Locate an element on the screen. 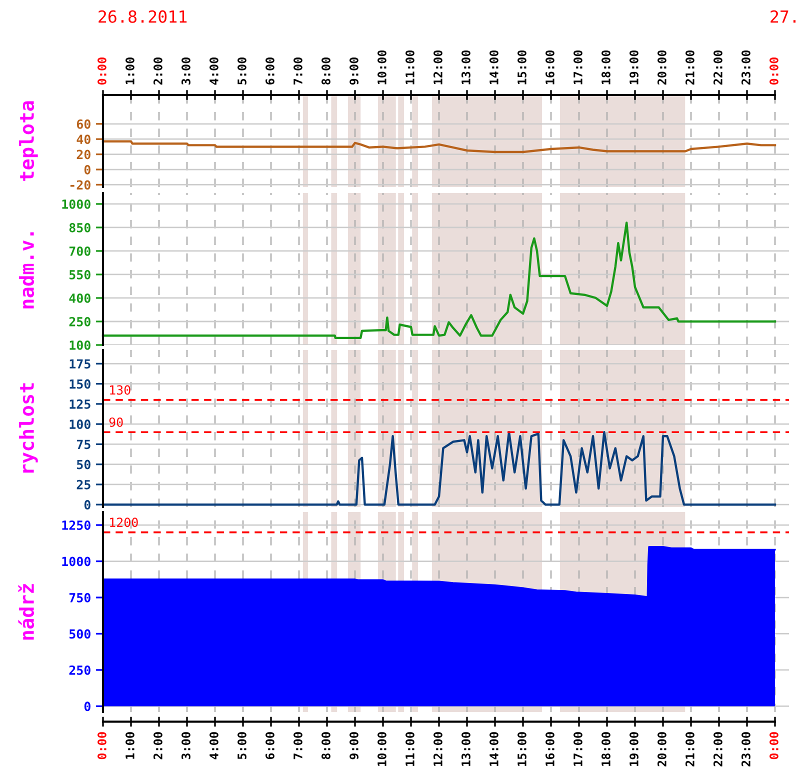  y-tick-label: 50 is located at coordinates (83, 465).